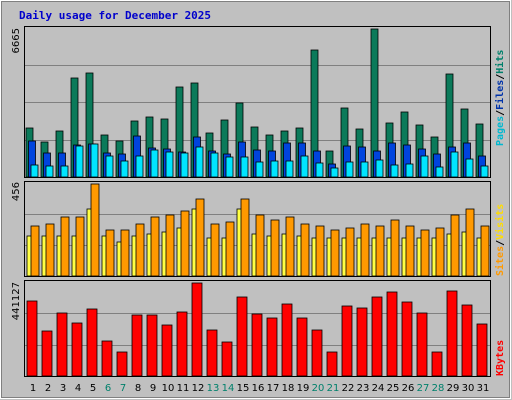  I want to click on legend-layer: Pages/Files/Hits Sites/Visits KBytes, so click(500, 213).